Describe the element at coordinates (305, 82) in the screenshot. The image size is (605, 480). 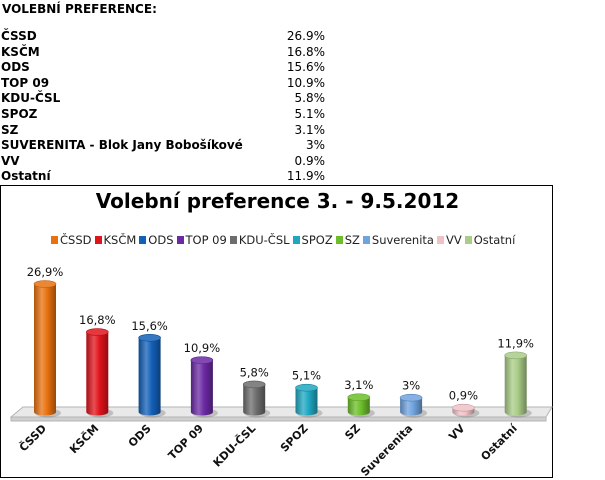
I see `party-percentage: 10.9%` at that location.